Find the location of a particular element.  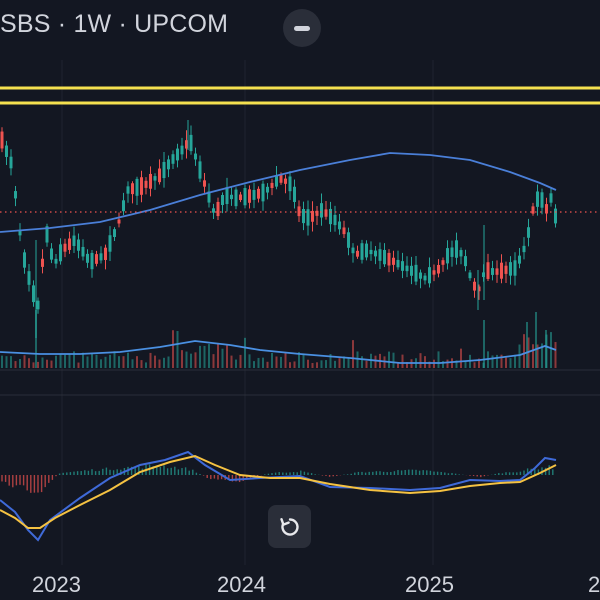

x-tick-label: 2023 is located at coordinates (56, 584).